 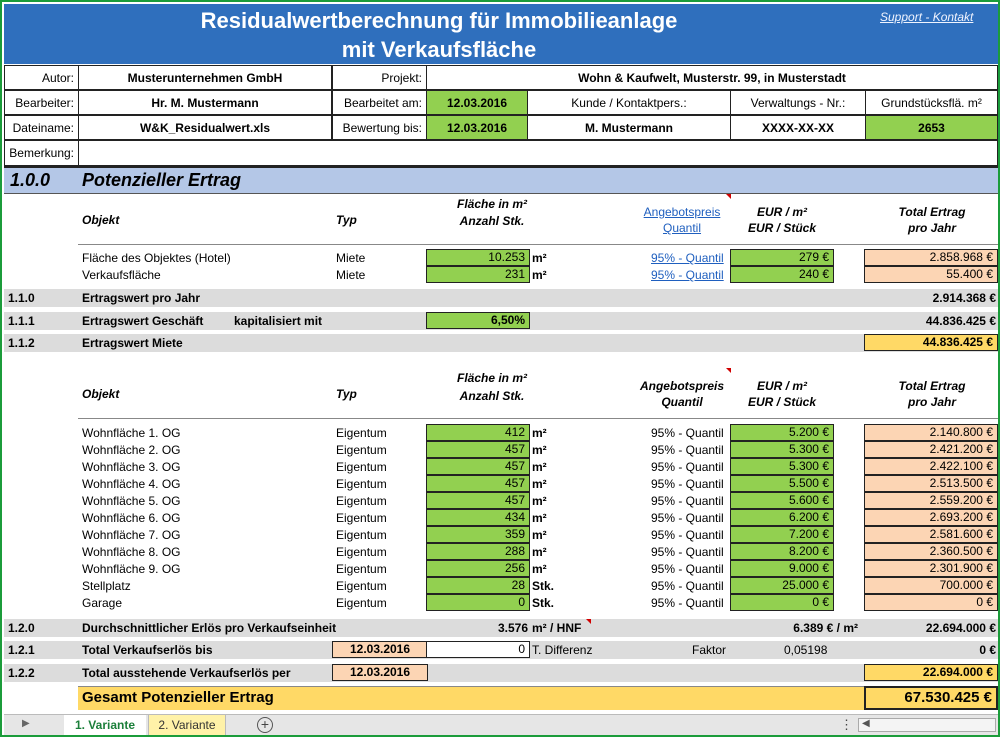 What do you see at coordinates (931, 602) in the screenshot?
I see `row-total: 0 €` at bounding box center [931, 602].